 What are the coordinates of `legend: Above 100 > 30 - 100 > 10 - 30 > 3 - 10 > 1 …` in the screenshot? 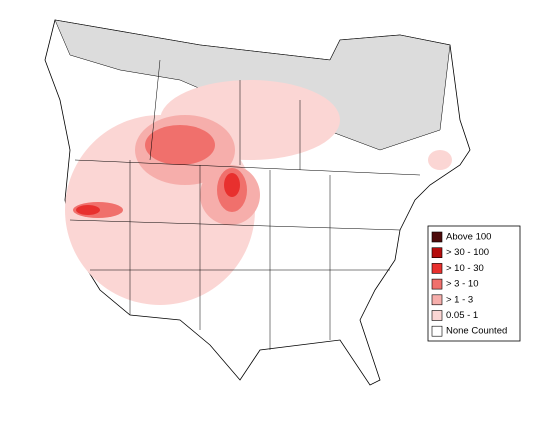 It's located at (469, 284).